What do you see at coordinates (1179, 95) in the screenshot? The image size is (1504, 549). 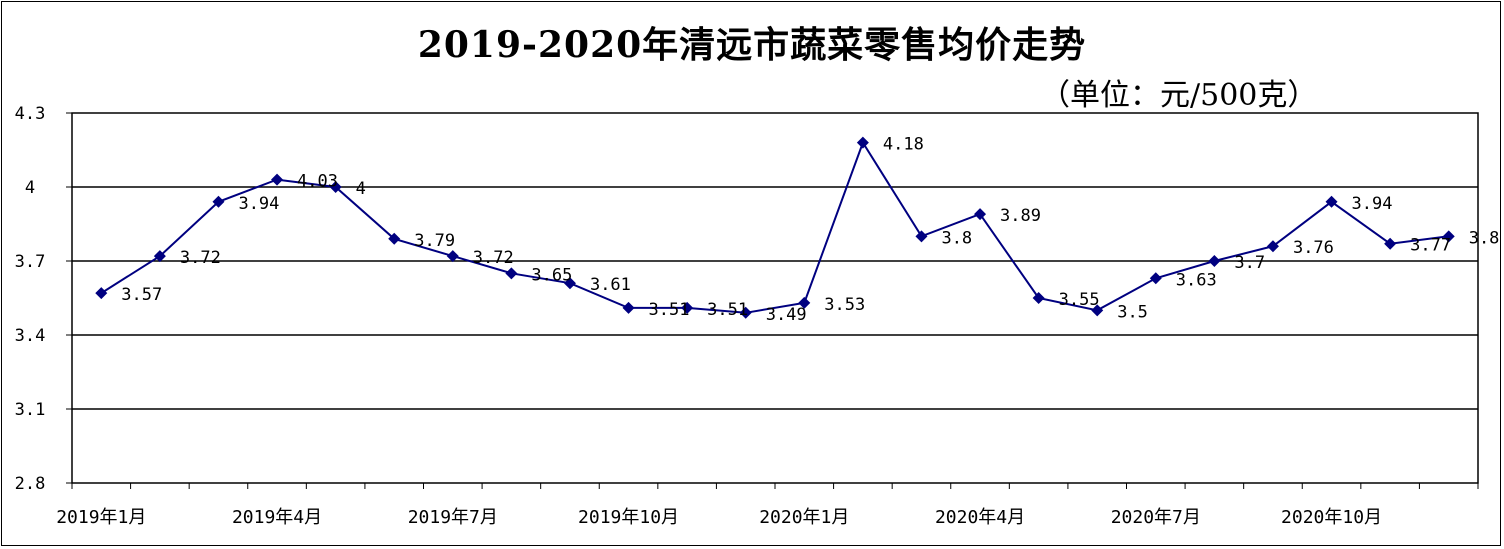 I see `unit-label: （单位：元/500克）` at bounding box center [1179, 95].